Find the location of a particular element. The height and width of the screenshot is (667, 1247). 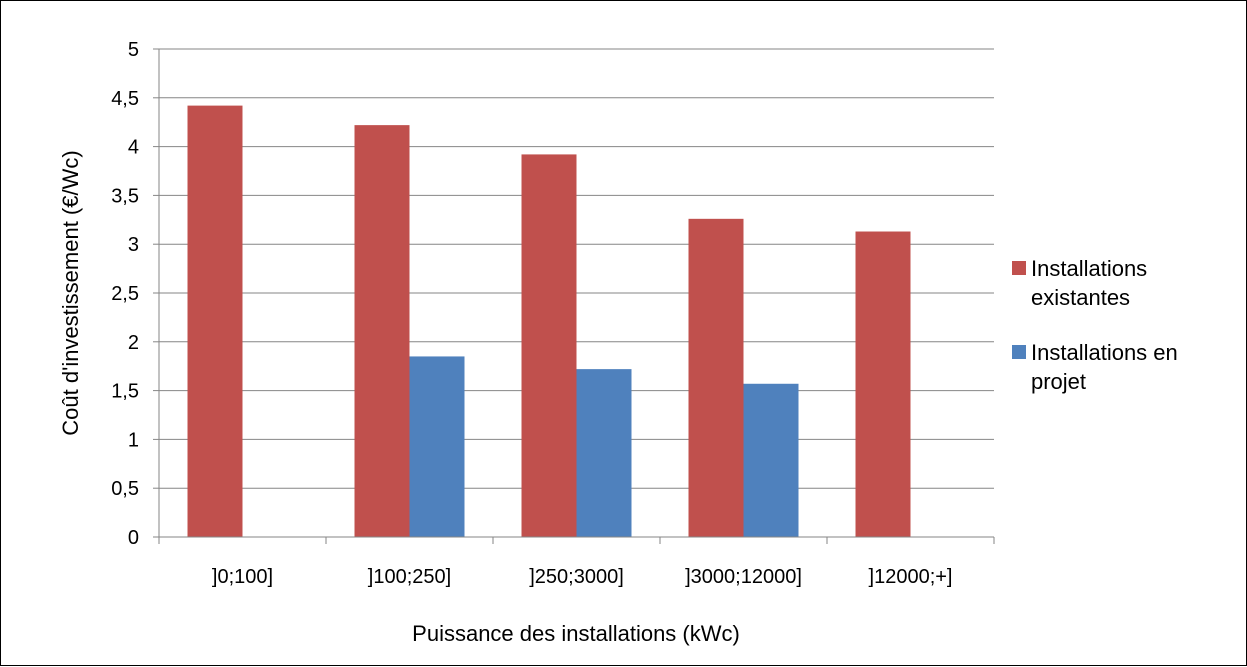

y-tick-label: 2,5 is located at coordinates (125, 294).